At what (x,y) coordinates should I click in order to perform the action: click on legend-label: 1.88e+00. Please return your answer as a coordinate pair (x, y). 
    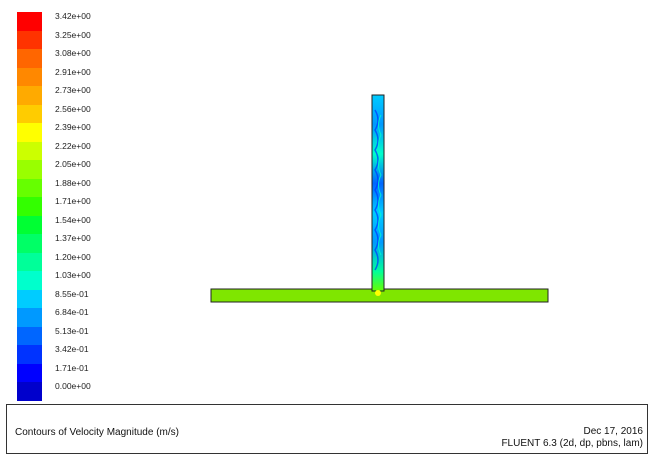
    Looking at the image, I should click on (73, 182).